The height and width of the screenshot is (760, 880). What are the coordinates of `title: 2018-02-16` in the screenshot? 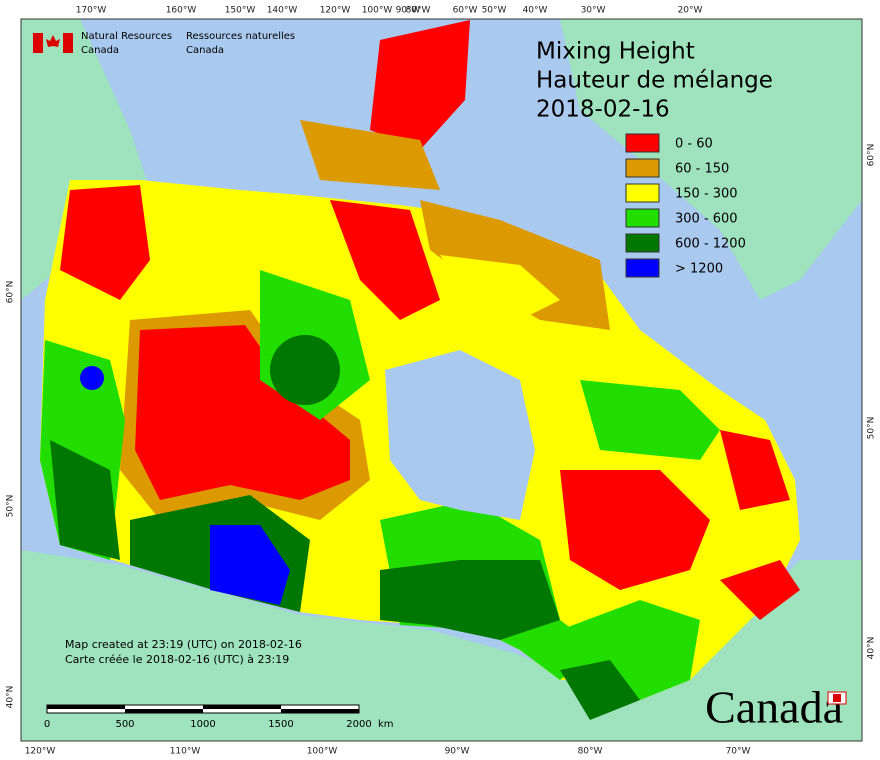 It's located at (603, 110).